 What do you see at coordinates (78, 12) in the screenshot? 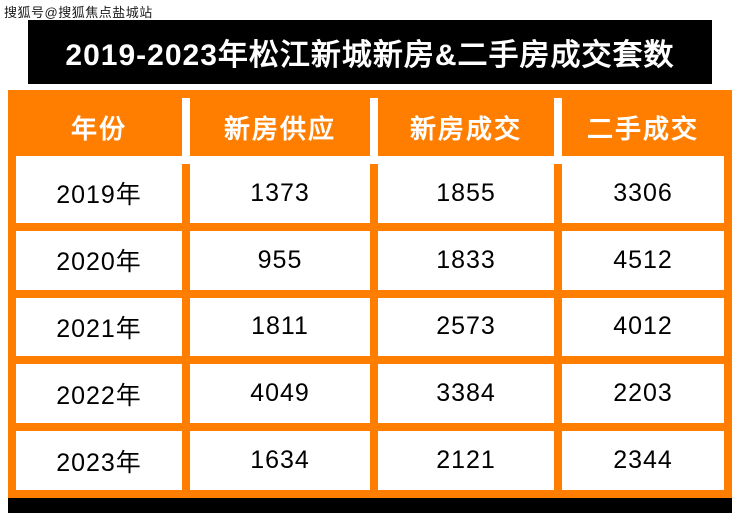
I see `watermark-text: 搜狐号@搜狐焦点盐城站` at bounding box center [78, 12].